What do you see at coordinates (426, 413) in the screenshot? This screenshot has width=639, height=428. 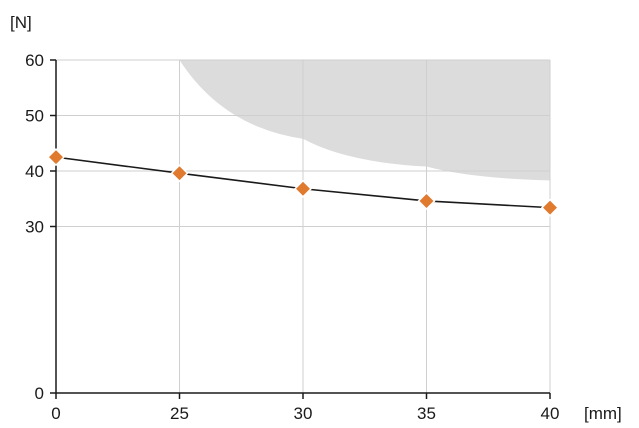 I see `x-tick-label: 35` at bounding box center [426, 413].